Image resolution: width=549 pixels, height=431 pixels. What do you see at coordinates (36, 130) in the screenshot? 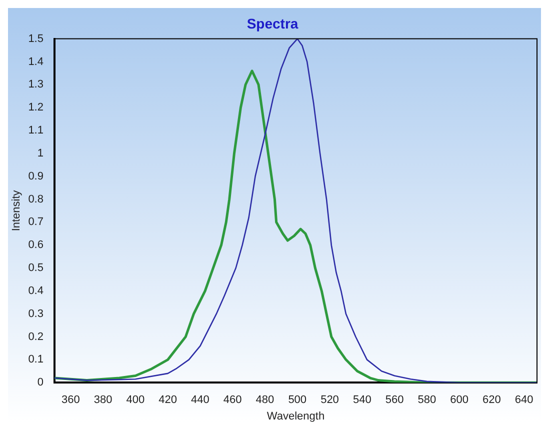
I see `y-tick-label: 1.1` at bounding box center [36, 130].